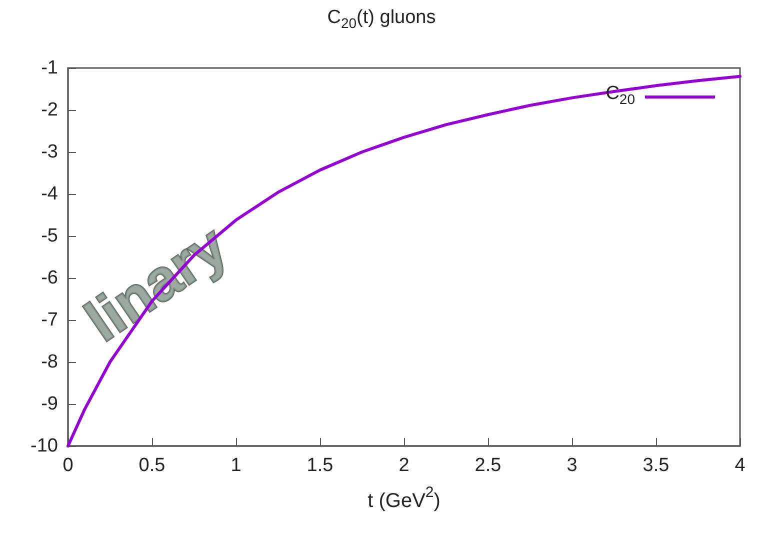 The width and height of the screenshot is (763, 554). I want to click on y-tick-label: -10, so click(44, 446).